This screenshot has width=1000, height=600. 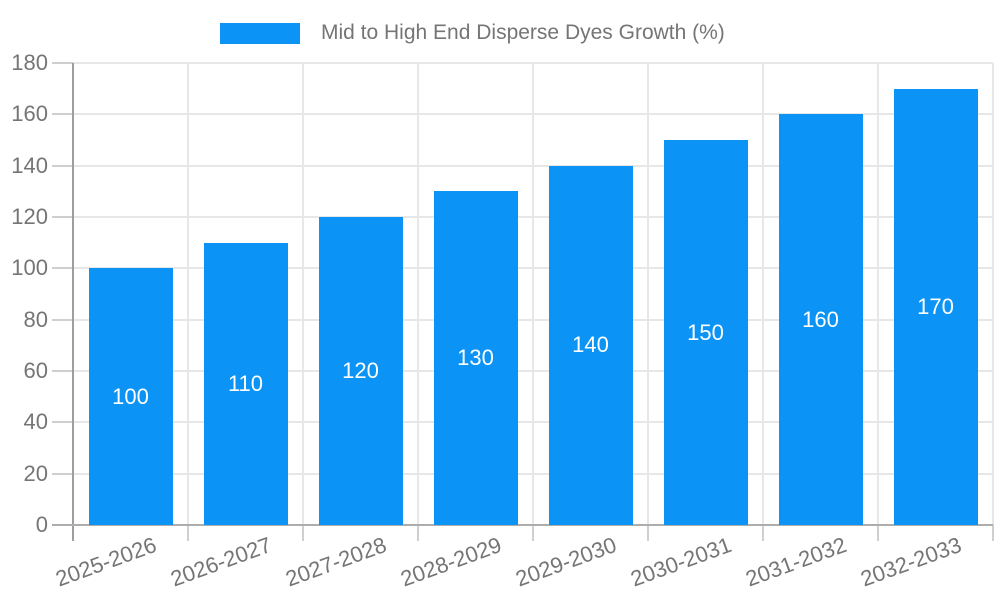 I want to click on legend: Mid to High End Disperse Dyes Growth (%), so click(x=472, y=33).